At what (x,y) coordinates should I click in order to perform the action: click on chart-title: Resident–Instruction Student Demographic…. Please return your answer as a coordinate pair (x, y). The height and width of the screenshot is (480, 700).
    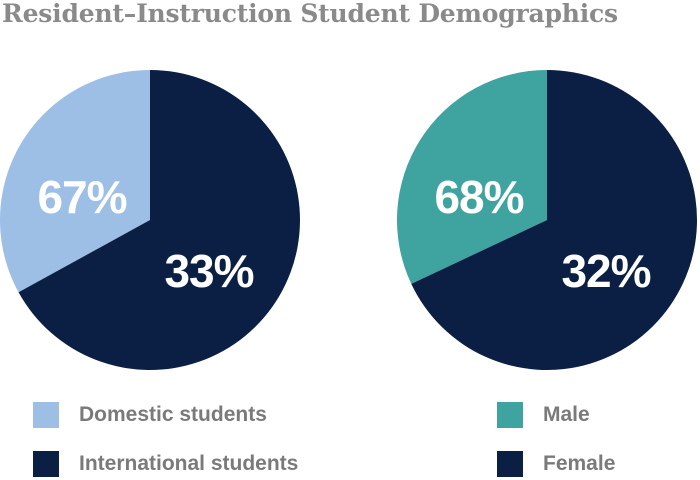
    Looking at the image, I should click on (310, 14).